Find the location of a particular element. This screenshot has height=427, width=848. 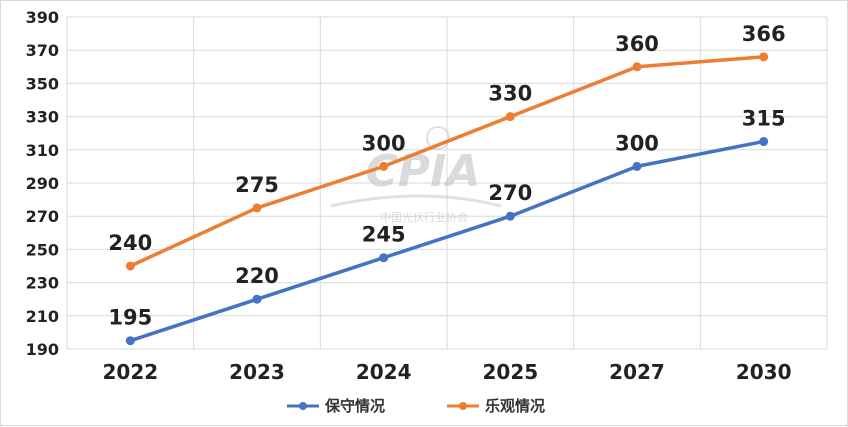

y-tick-label: 330 is located at coordinates (42, 117).